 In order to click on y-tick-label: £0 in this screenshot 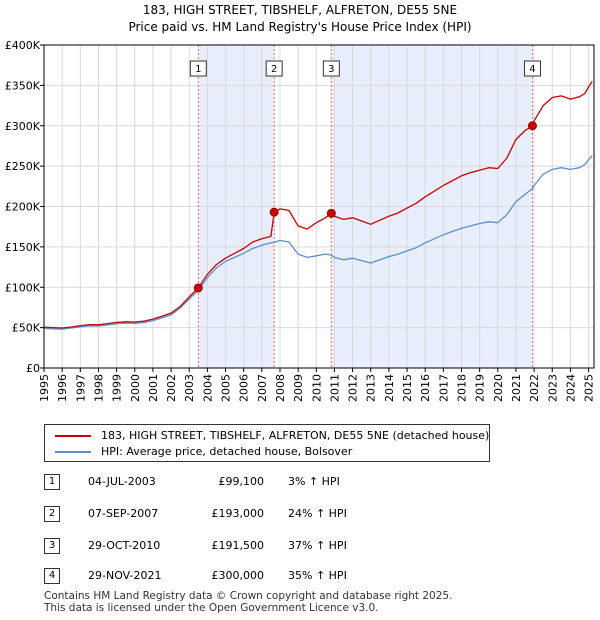, I will do `click(33, 368)`.